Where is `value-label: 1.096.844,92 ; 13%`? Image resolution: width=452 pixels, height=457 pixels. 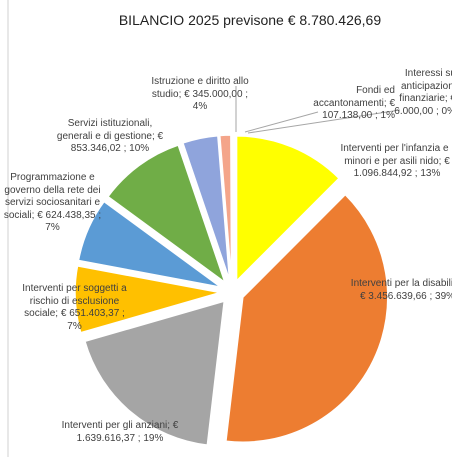 value-label: 1.096.844,92 ; 13% is located at coordinates (397, 173).